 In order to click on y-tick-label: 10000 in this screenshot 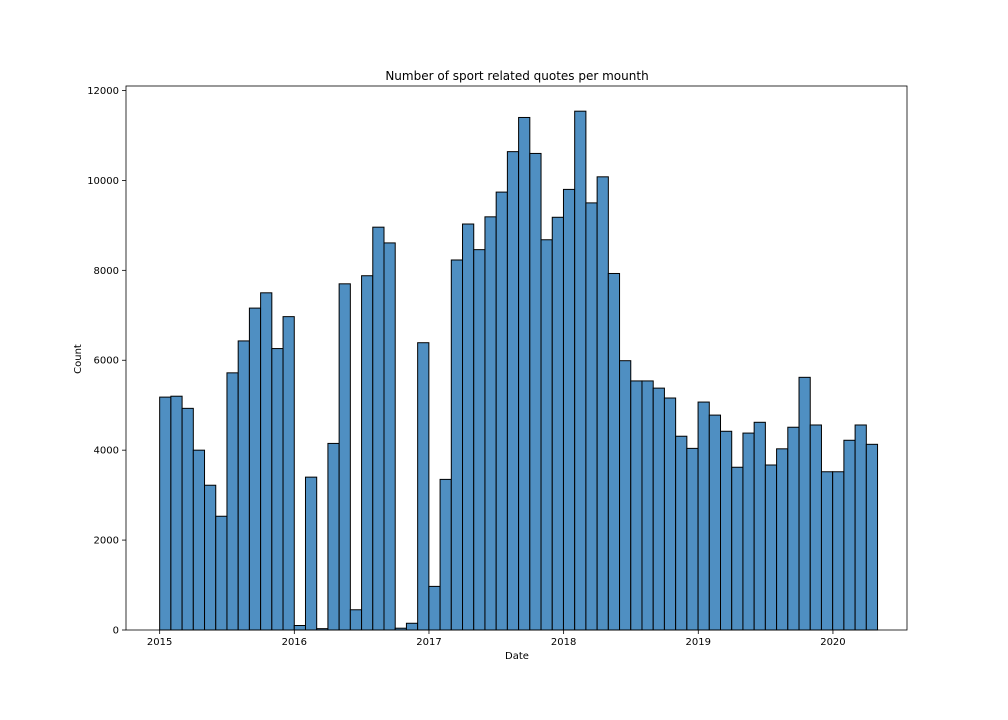, I will do `click(103, 181)`.